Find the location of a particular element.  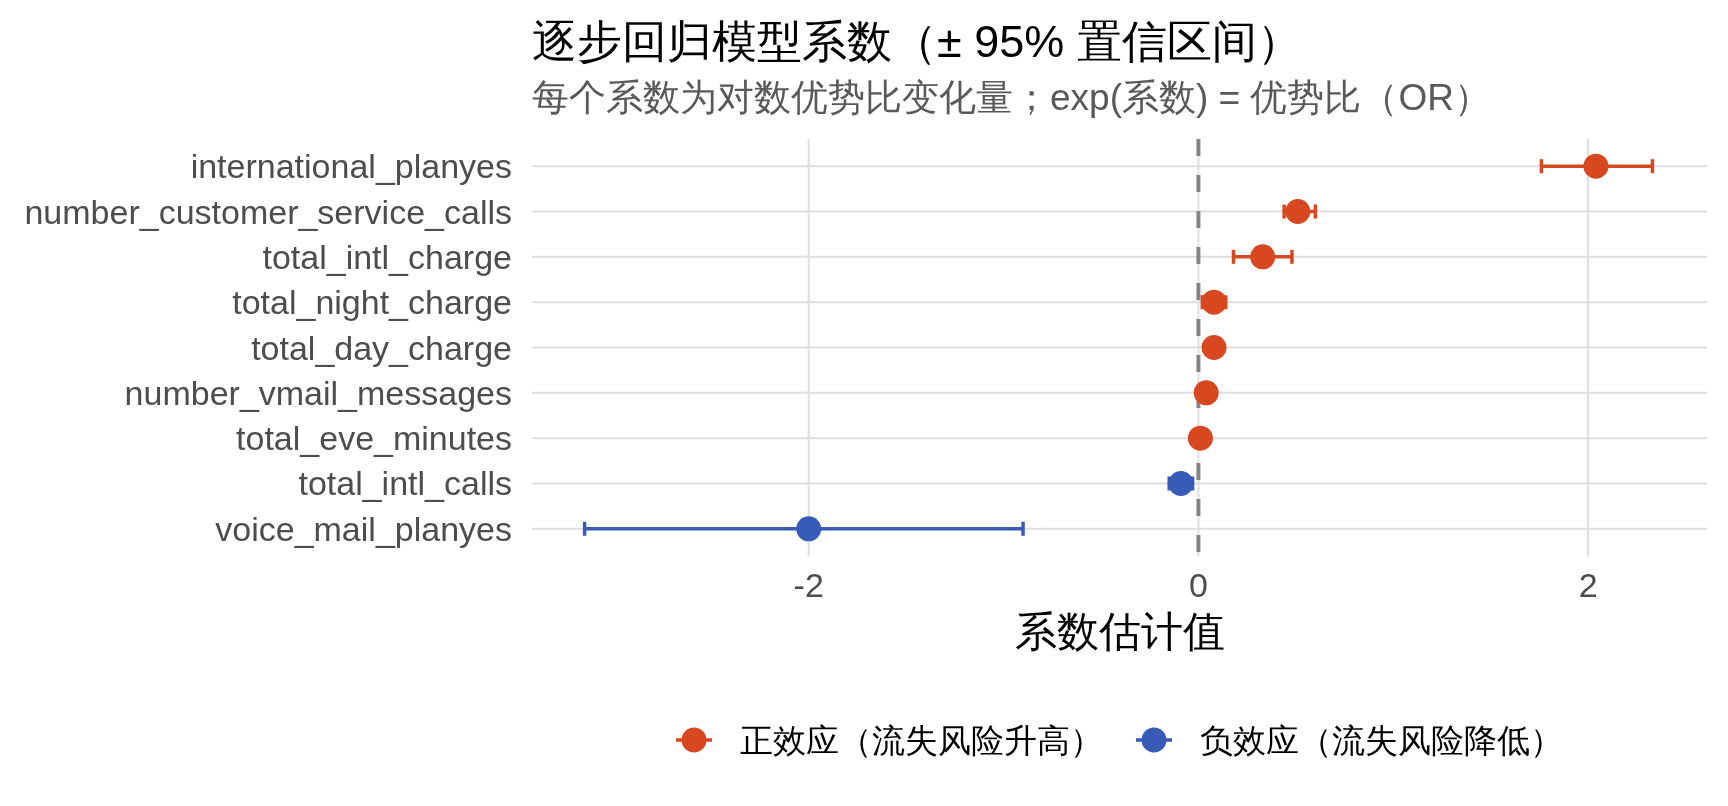

y-tick-label: number_vmail_messages is located at coordinates (318, 392).